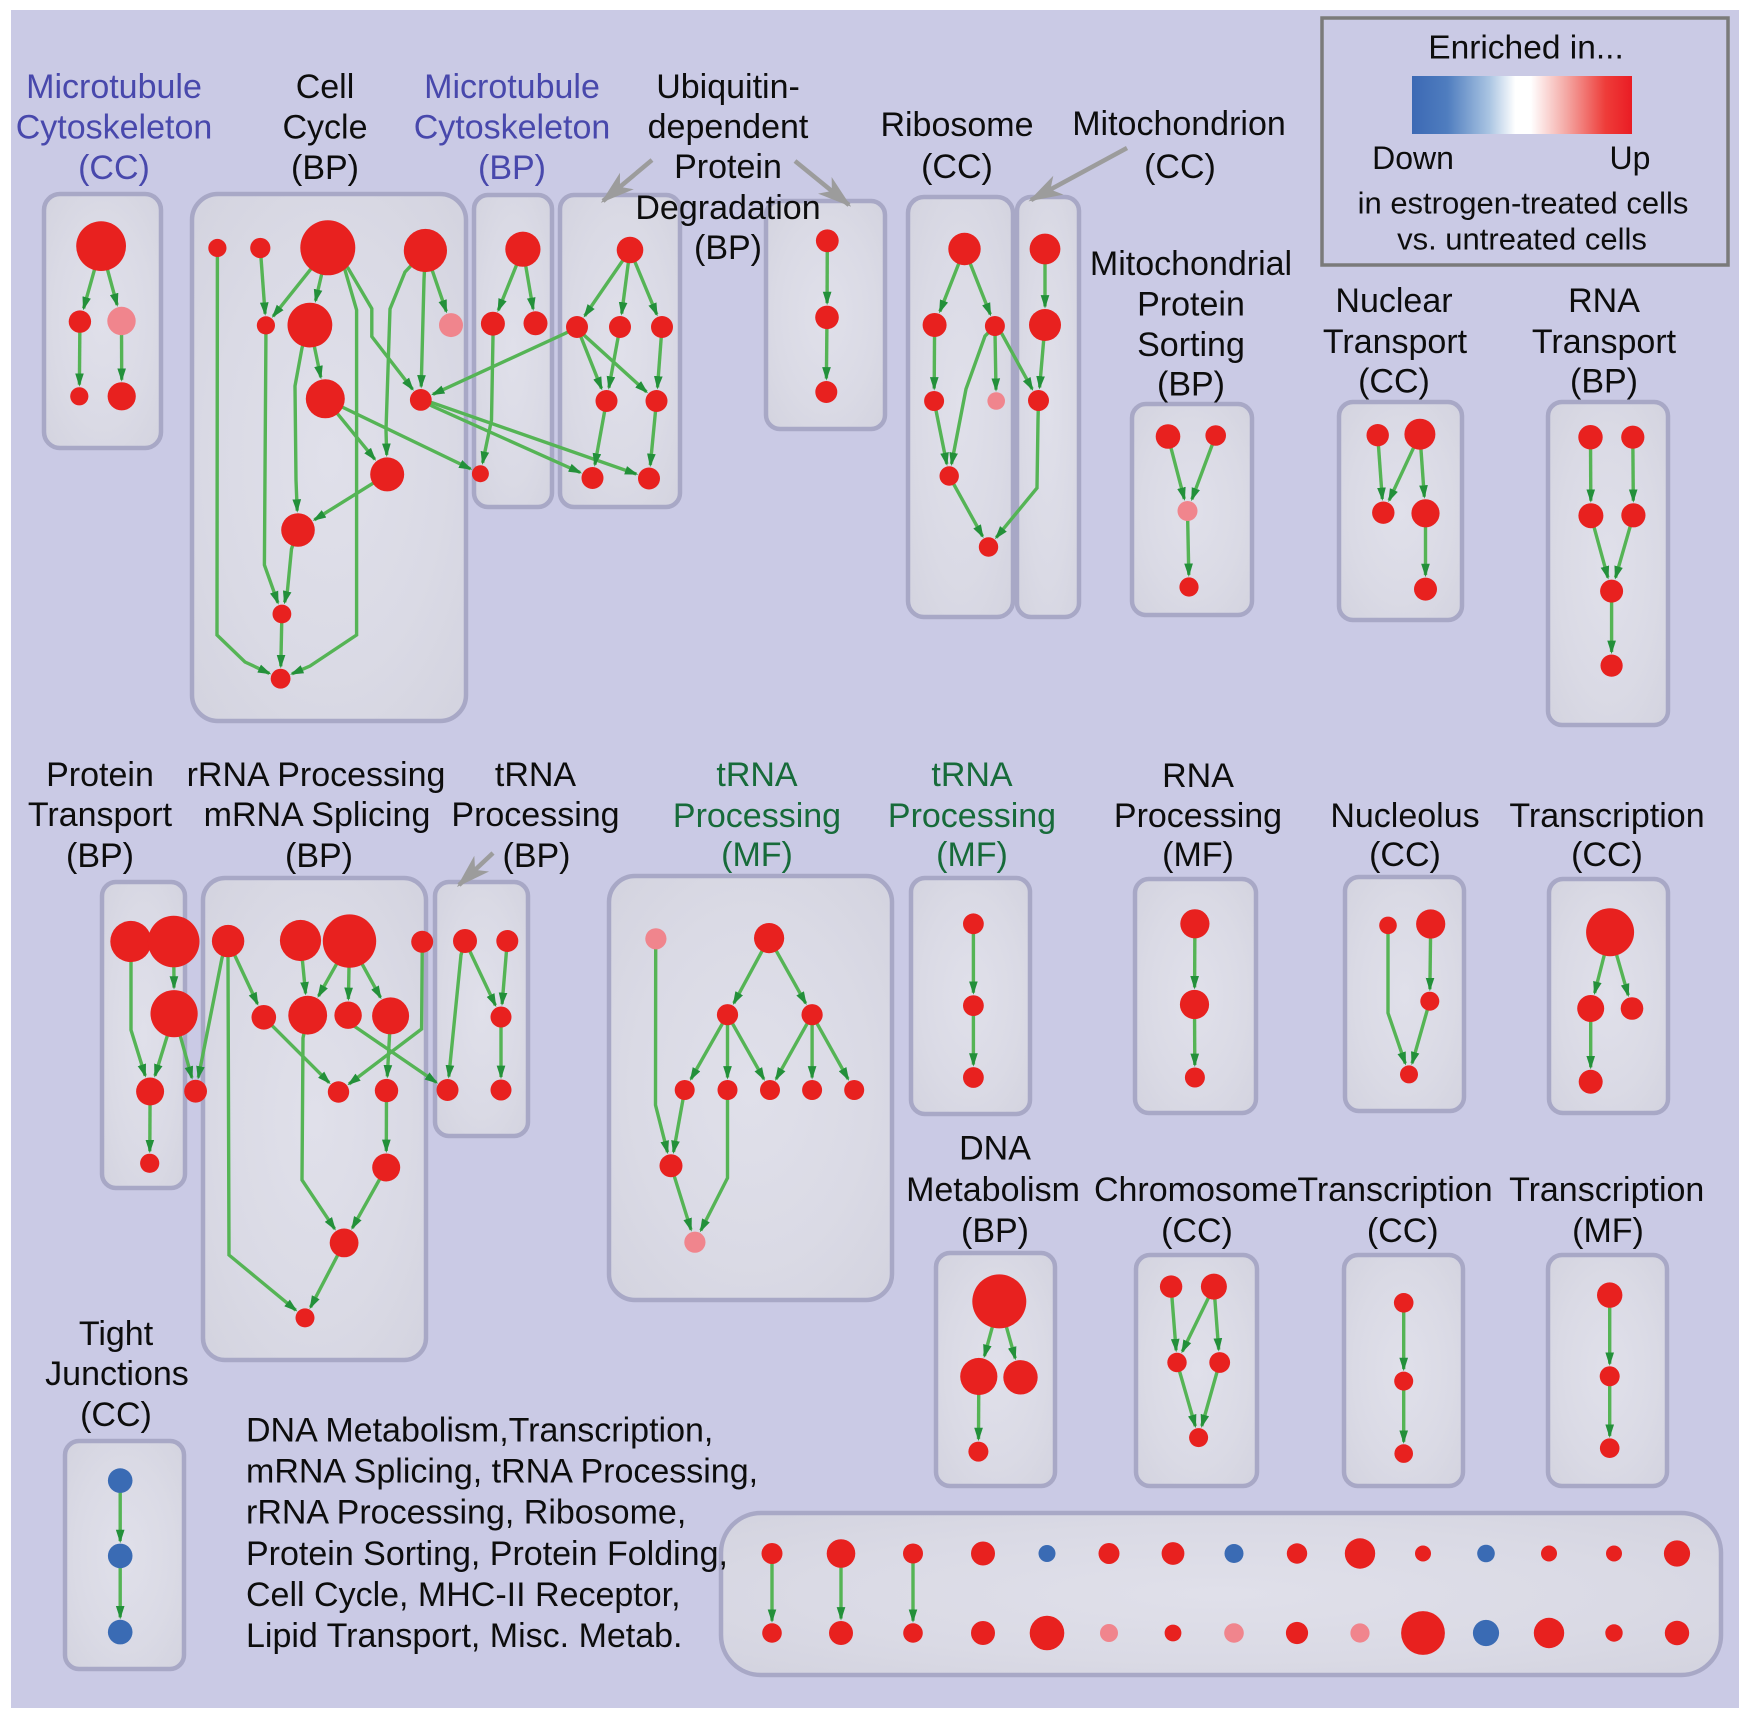 Image resolution: width=1750 pixels, height=1715 pixels. I want to click on svg-text: Cell, so click(325, 87).